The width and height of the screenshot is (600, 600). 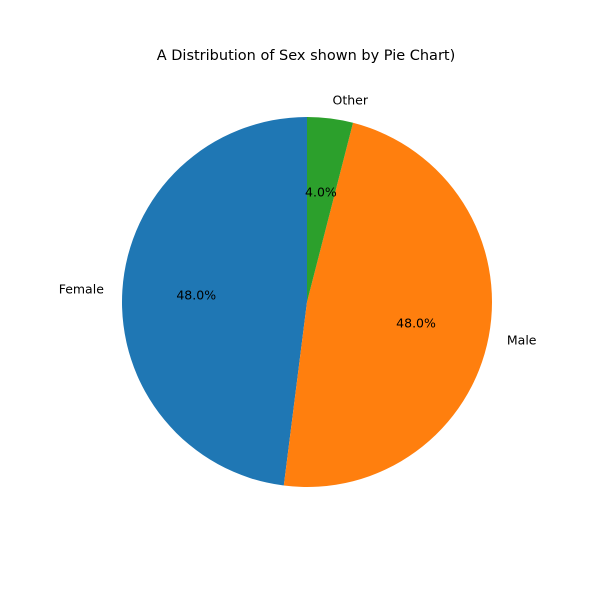 What do you see at coordinates (330, 209) in the screenshot?
I see `pie-slice-other` at bounding box center [330, 209].